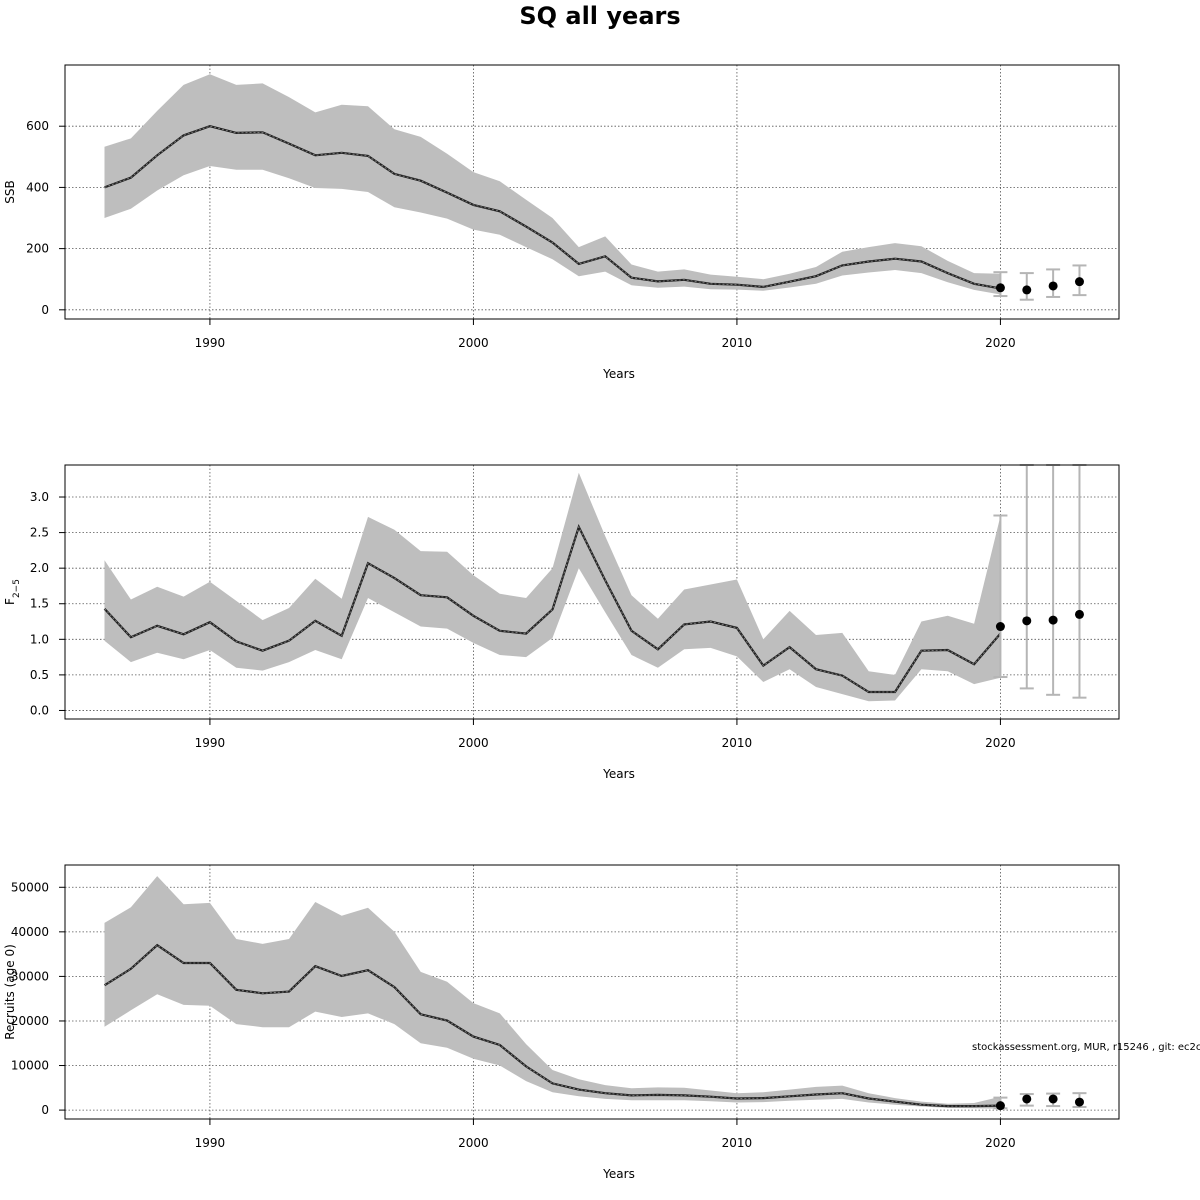  Describe the element at coordinates (39, 533) in the screenshot. I see `y-tick-label: 2.5` at that location.